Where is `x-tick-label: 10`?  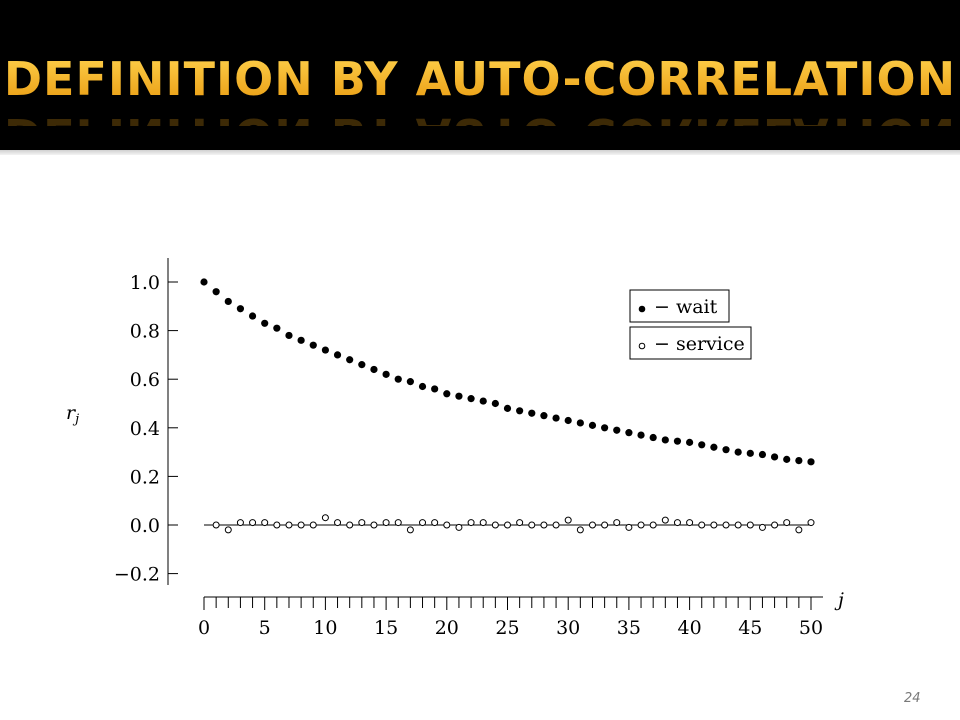 x-tick-label: 10 is located at coordinates (325, 628).